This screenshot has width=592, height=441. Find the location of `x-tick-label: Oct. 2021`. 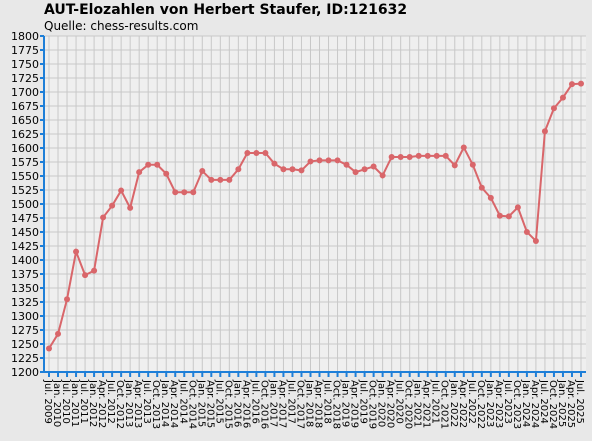

x-tick-label: Oct. 2021 is located at coordinates (444, 404).